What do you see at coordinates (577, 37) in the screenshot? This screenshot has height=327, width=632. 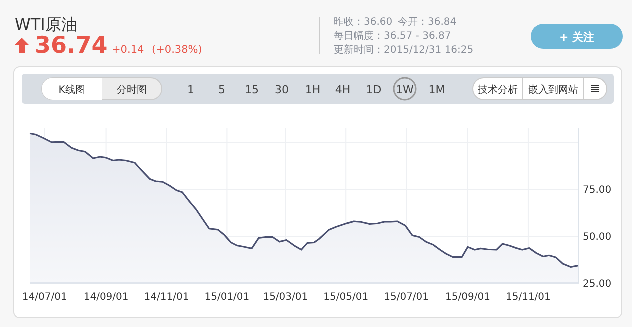 I see `text: + 关注` at bounding box center [577, 37].